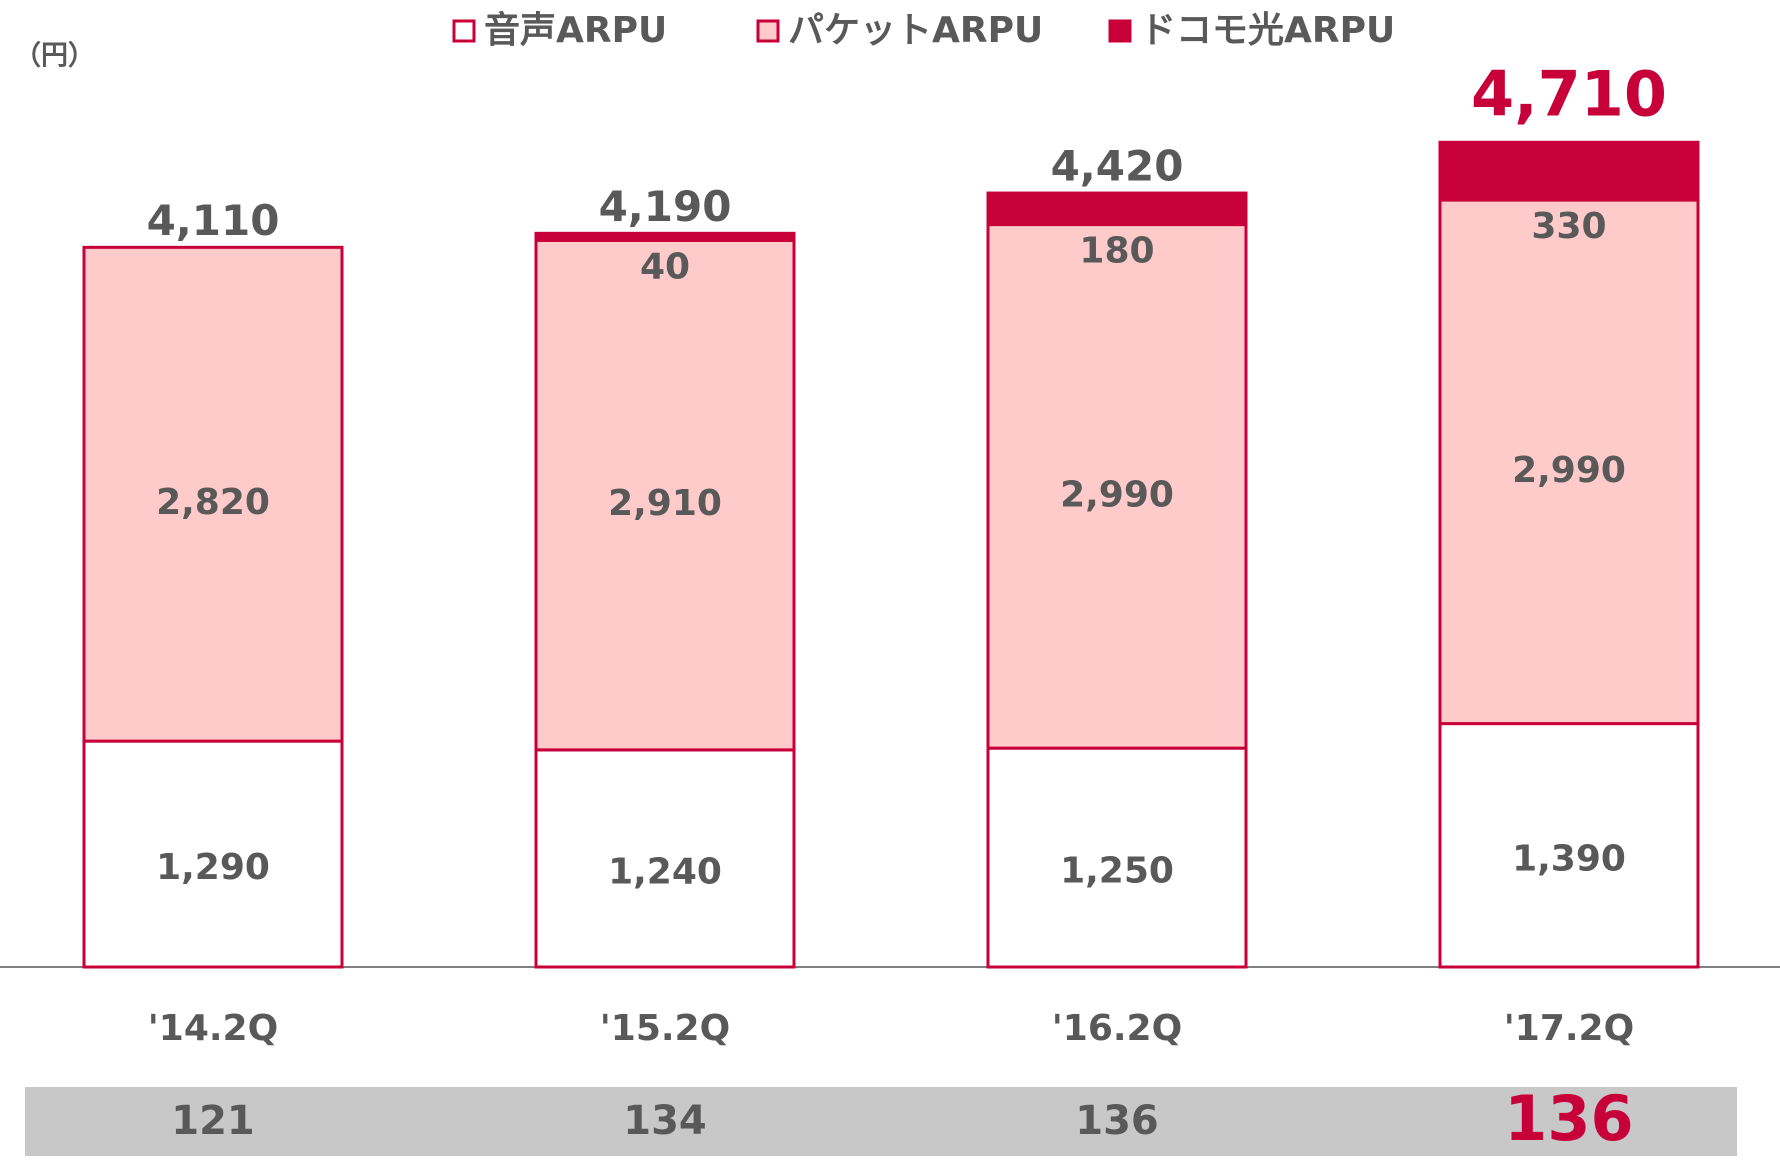  What do you see at coordinates (213, 1028) in the screenshot?
I see `x-tick-label: '14.2Q` at bounding box center [213, 1028].